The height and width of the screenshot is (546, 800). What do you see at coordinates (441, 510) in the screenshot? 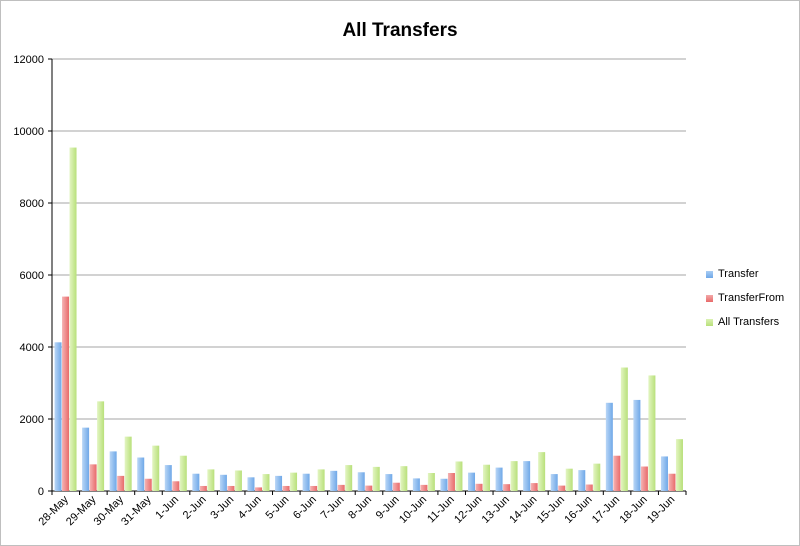
I see `x-tick-label: 11-Jun` at bounding box center [441, 510].